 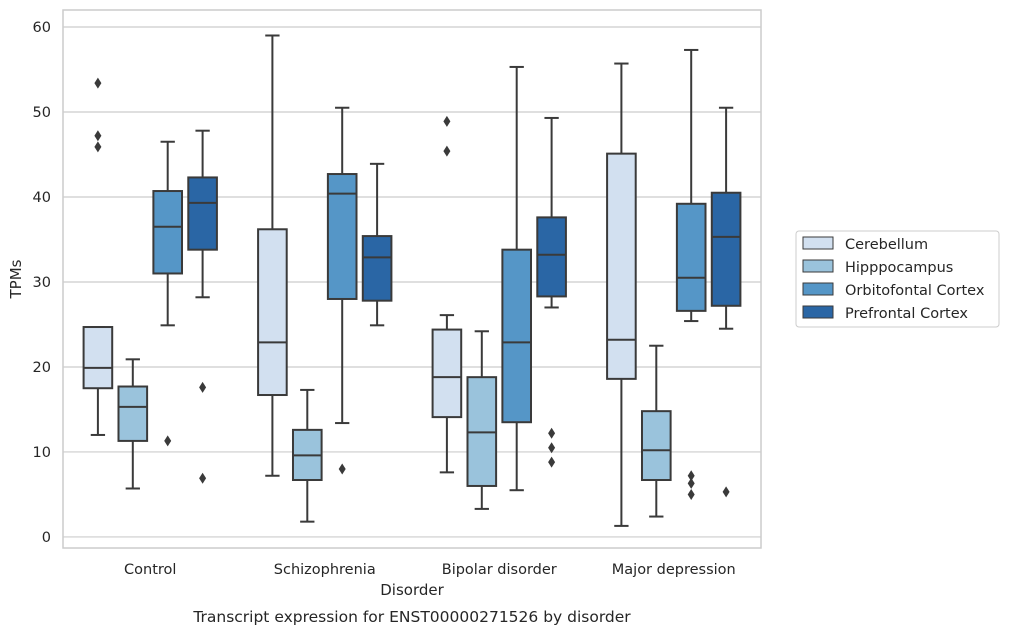 I want to click on y-tick-labels: 0 10 20 30 40 50 60, so click(x=42, y=283).